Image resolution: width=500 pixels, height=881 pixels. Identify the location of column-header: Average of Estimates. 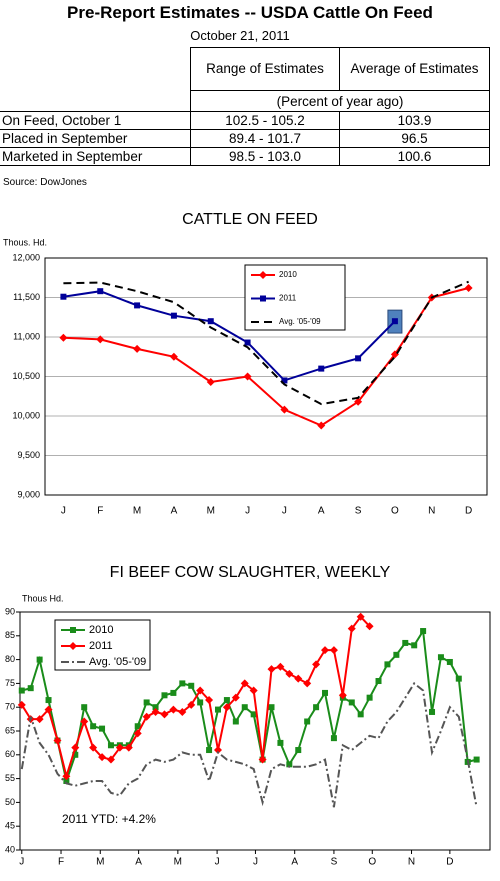
(414, 69).